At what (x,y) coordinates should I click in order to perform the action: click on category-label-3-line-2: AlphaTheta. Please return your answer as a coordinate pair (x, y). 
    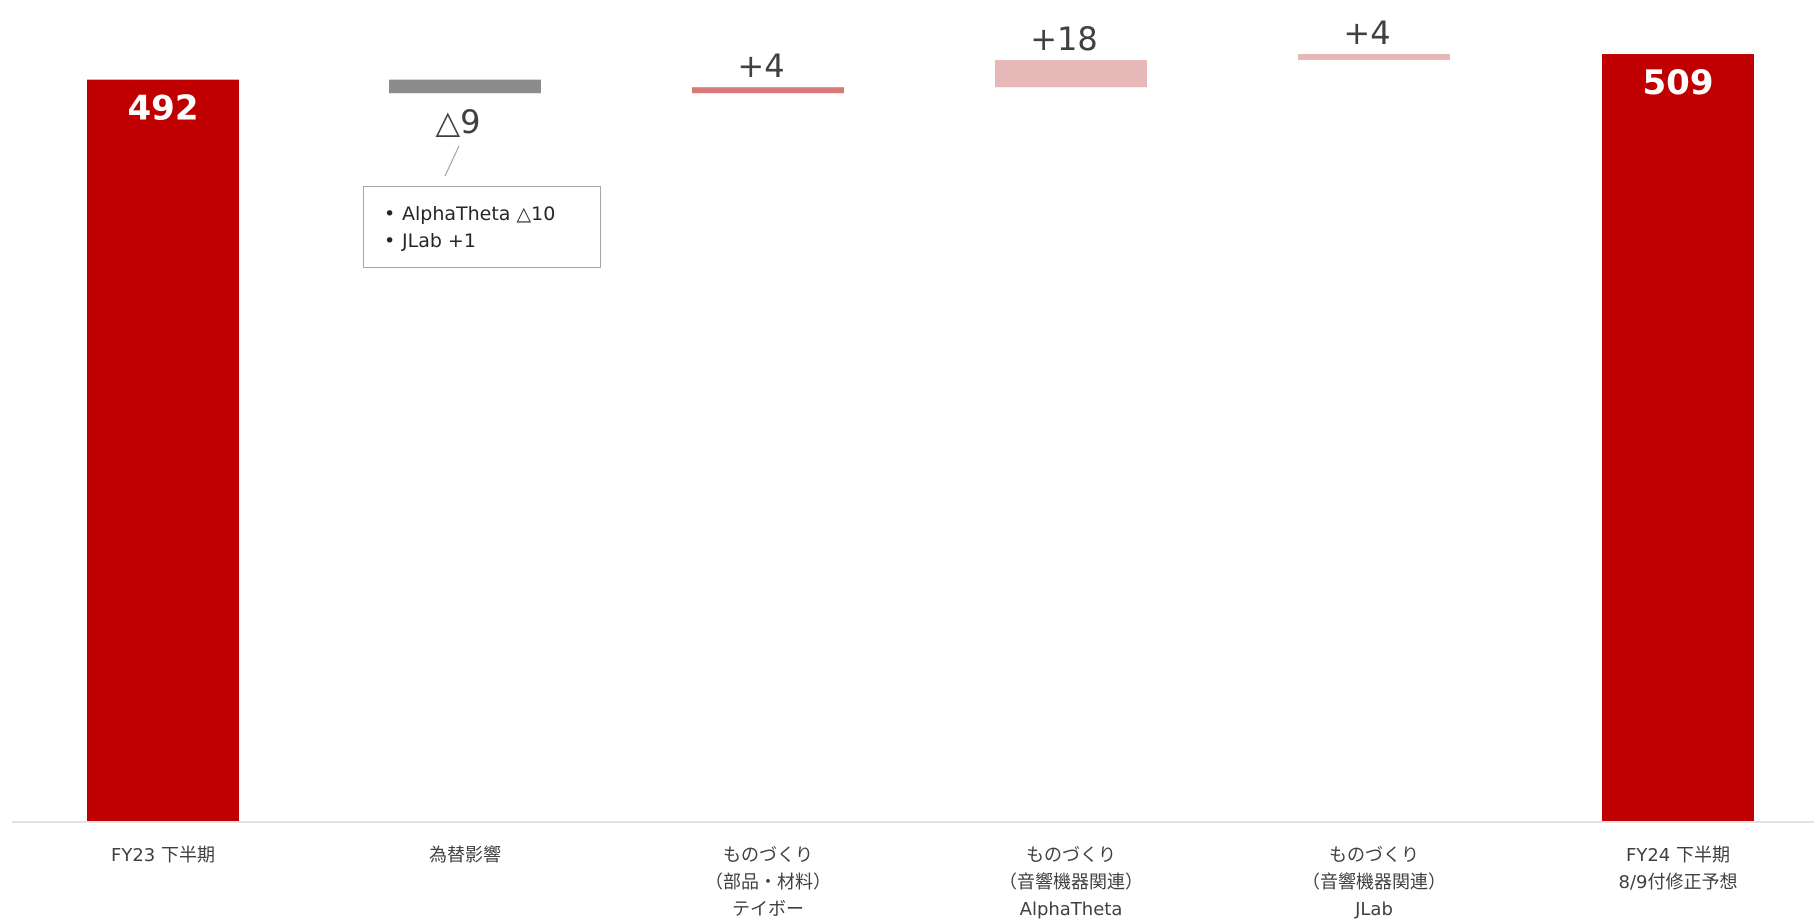
    Looking at the image, I should click on (1071, 909).